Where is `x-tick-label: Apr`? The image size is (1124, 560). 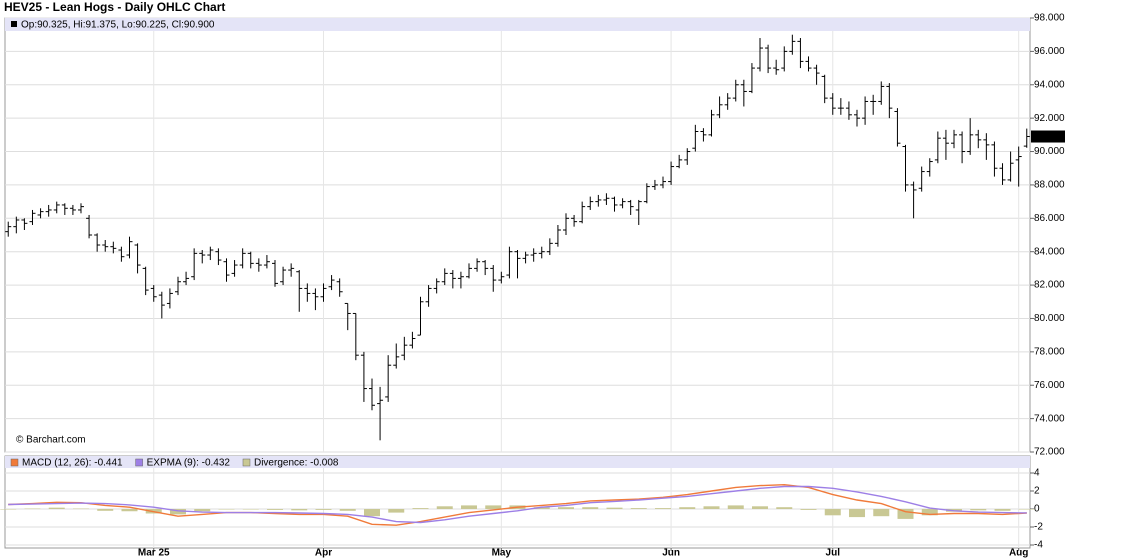 x-tick-label: Apr is located at coordinates (323, 553).